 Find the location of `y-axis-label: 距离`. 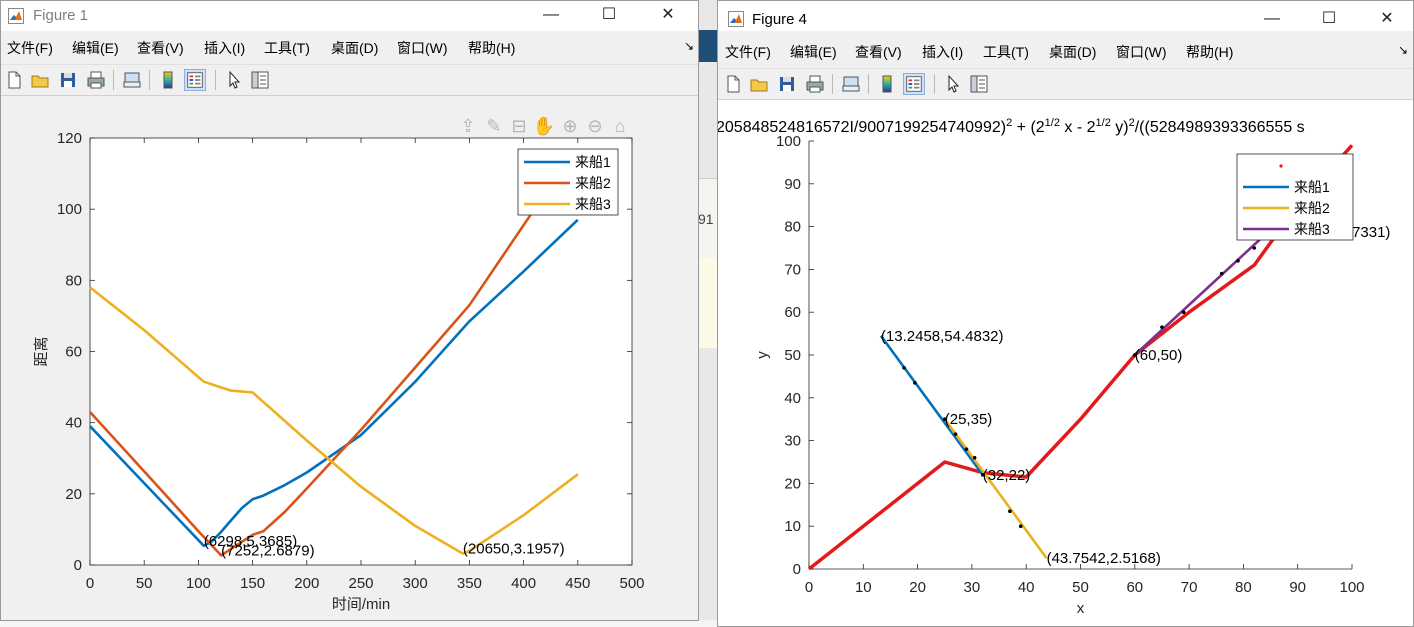

y-axis-label: 距离 is located at coordinates (41, 351).